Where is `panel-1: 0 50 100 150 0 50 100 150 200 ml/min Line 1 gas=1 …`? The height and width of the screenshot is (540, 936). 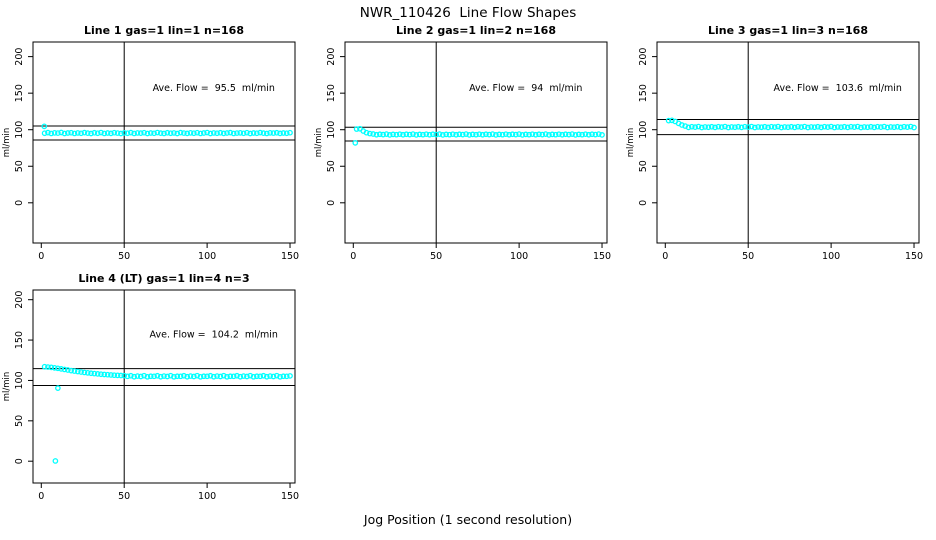 panel-1: 0 50 100 150 0 50 100 150 200 ml/min Line 1 gas=1 … is located at coordinates (150, 143).